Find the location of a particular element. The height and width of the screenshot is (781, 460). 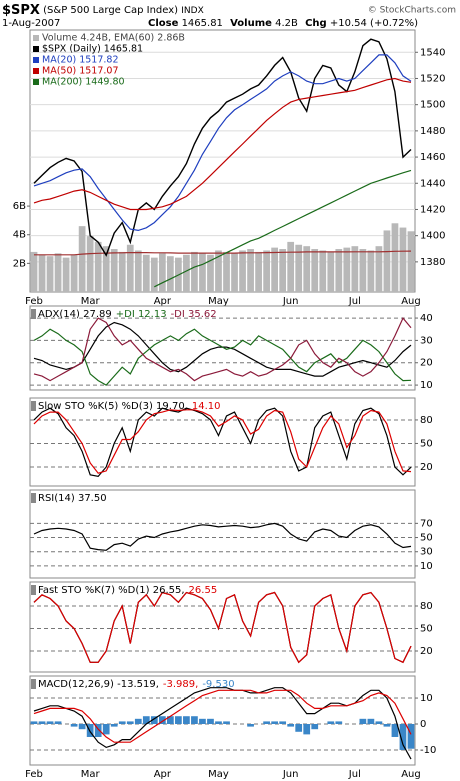

header-line: $SPX (S&P 500 Large Cap Index) INDX is located at coordinates (103, 10).